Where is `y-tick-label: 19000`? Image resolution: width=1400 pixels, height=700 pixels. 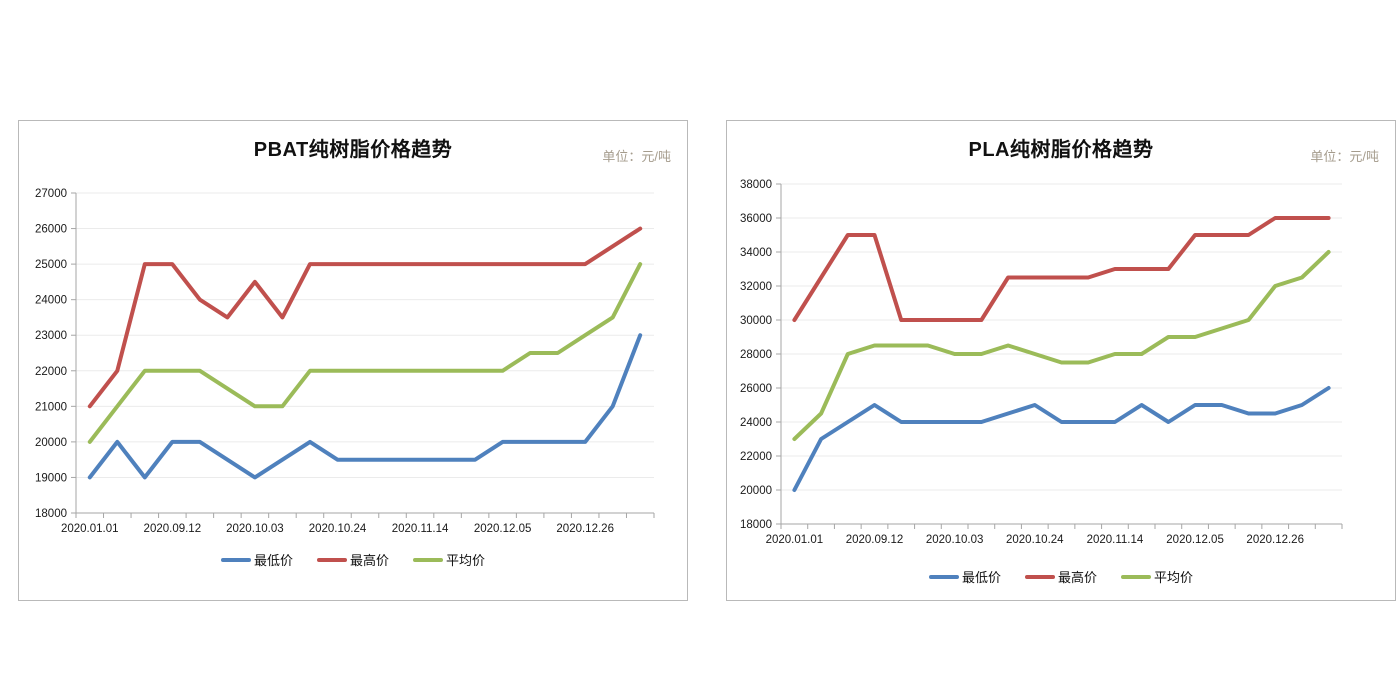 y-tick-label: 19000 is located at coordinates (51, 478).